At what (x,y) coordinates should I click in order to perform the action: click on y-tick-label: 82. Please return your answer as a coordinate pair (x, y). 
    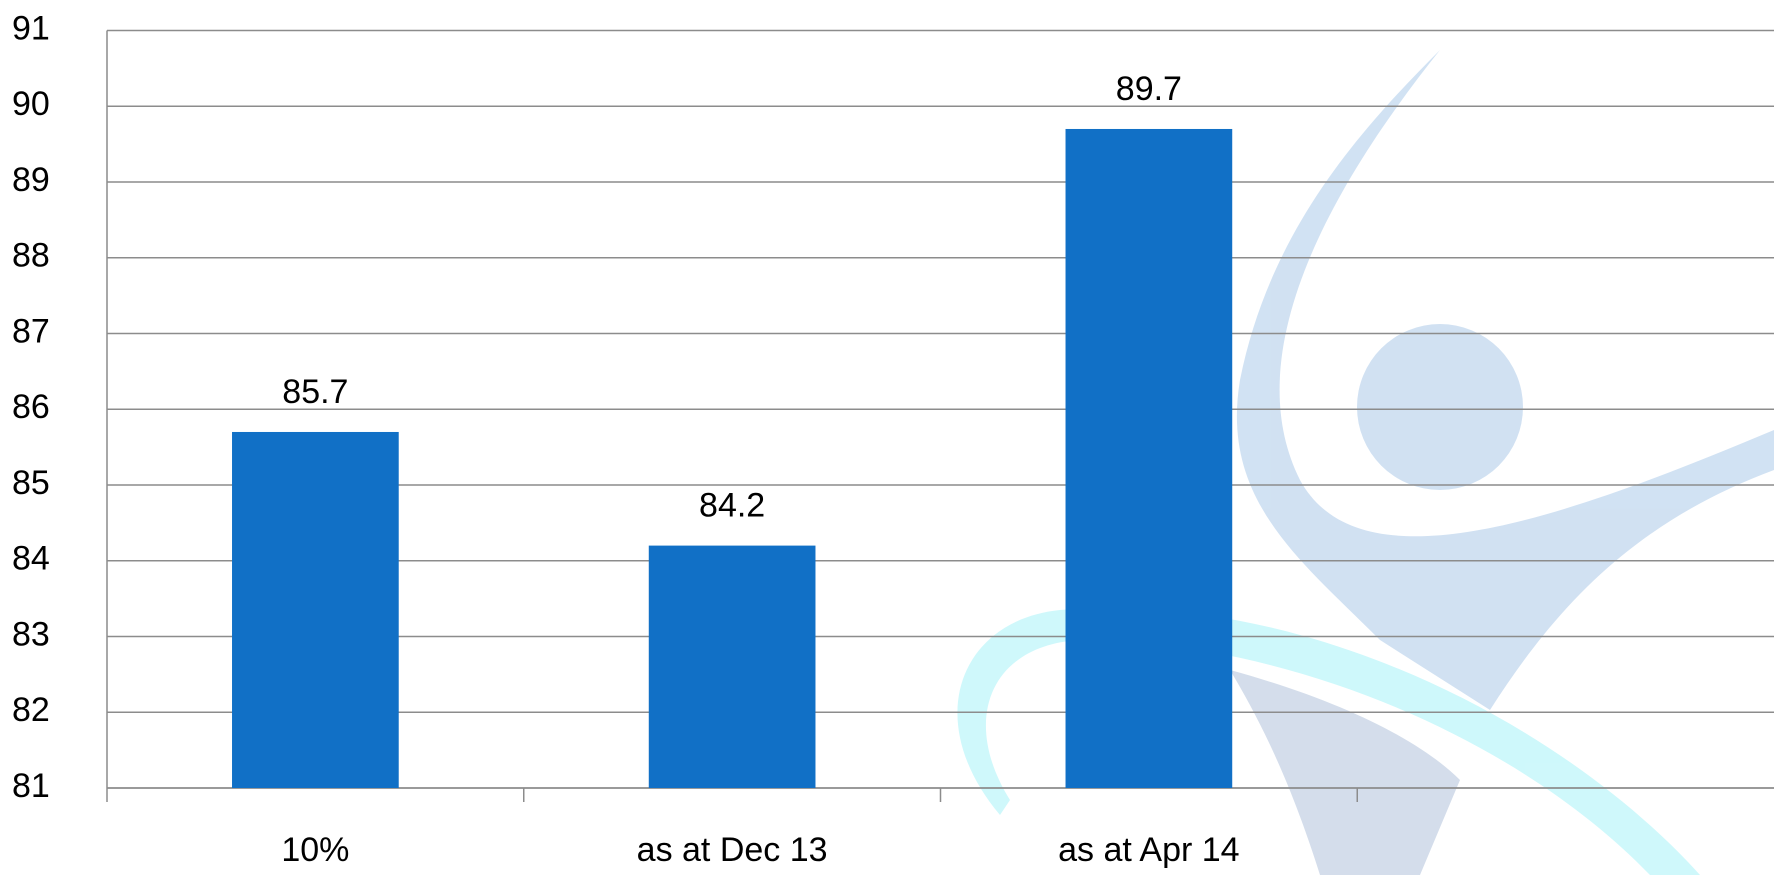
    Looking at the image, I should click on (31, 710).